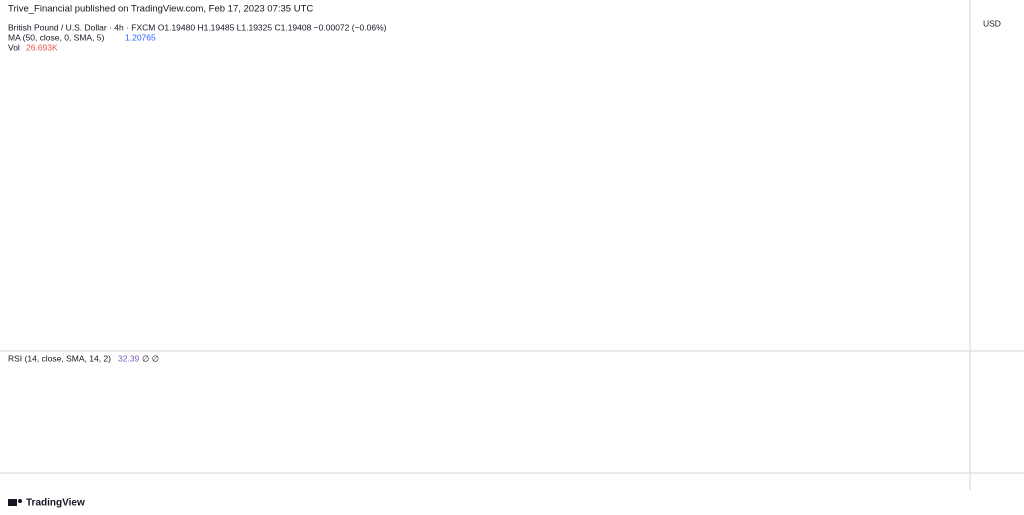 The width and height of the screenshot is (1024, 515). What do you see at coordinates (42, 47) in the screenshot?
I see `vol-legend-value: 26.693K` at bounding box center [42, 47].